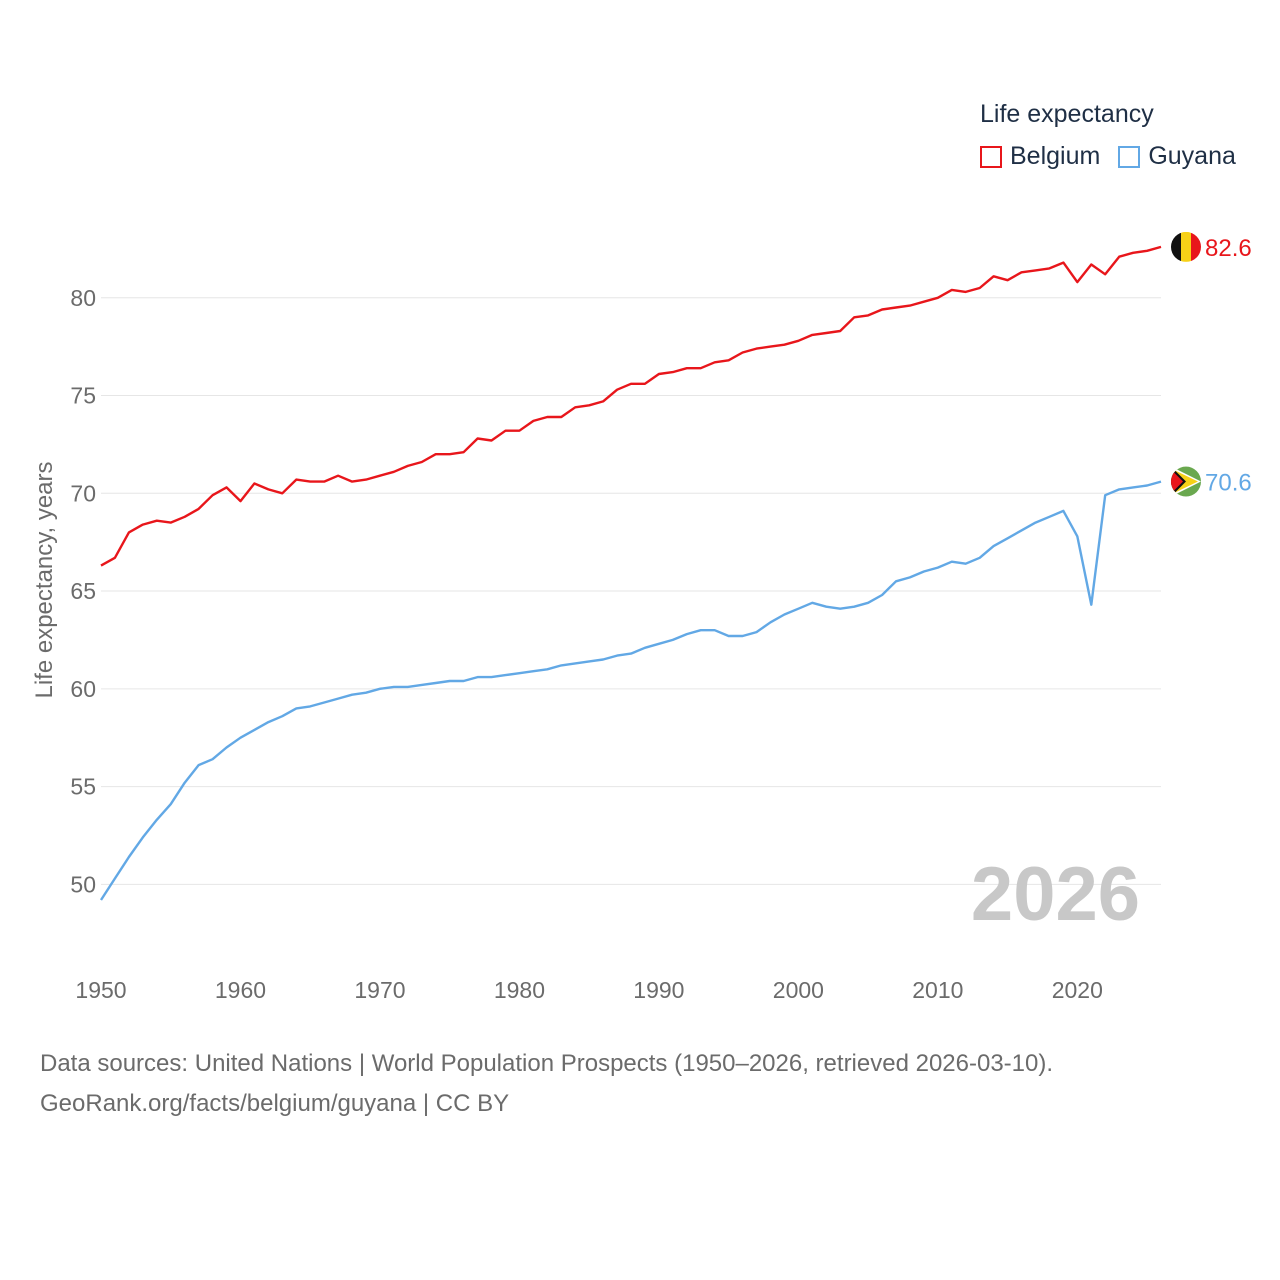 The width and height of the screenshot is (1280, 1280). I want to click on x-tick-label: 1990, so click(658, 990).